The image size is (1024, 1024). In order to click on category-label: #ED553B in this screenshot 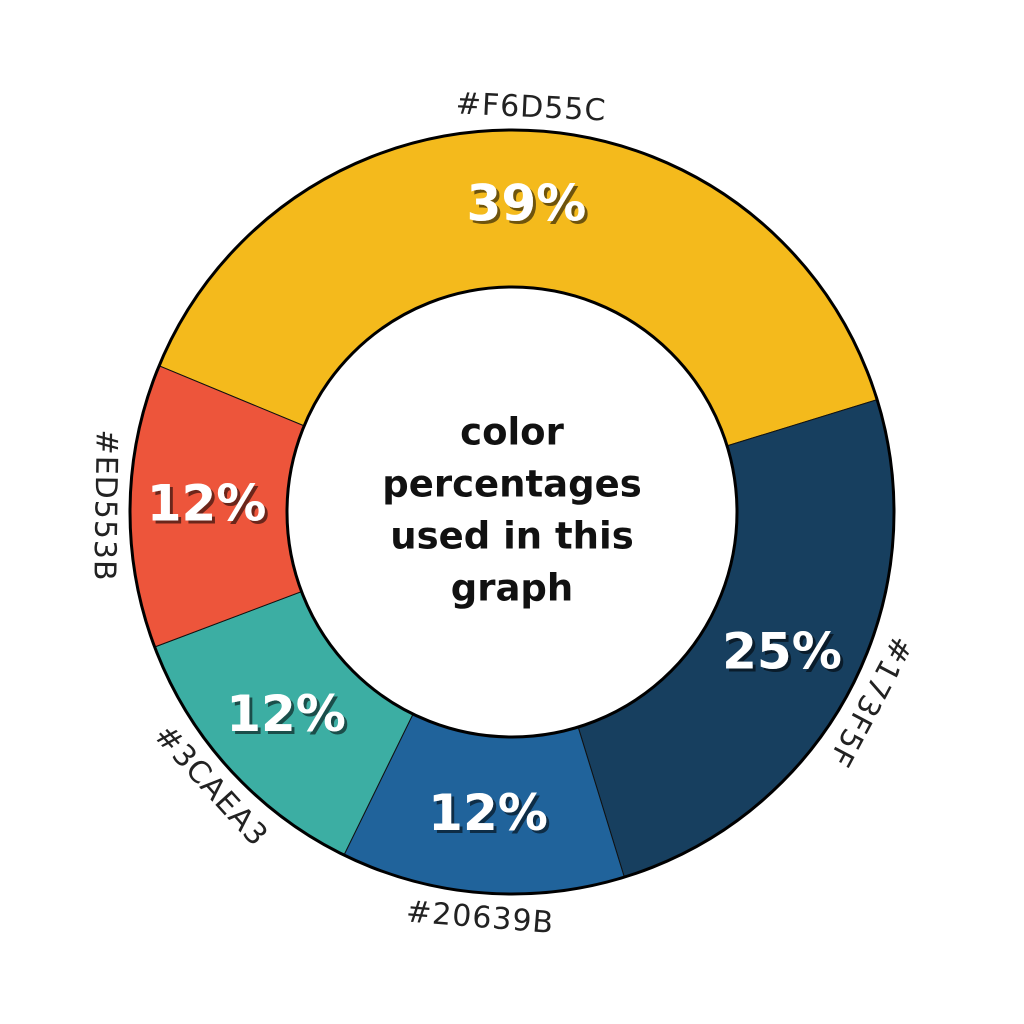, I will do `click(104, 505)`.